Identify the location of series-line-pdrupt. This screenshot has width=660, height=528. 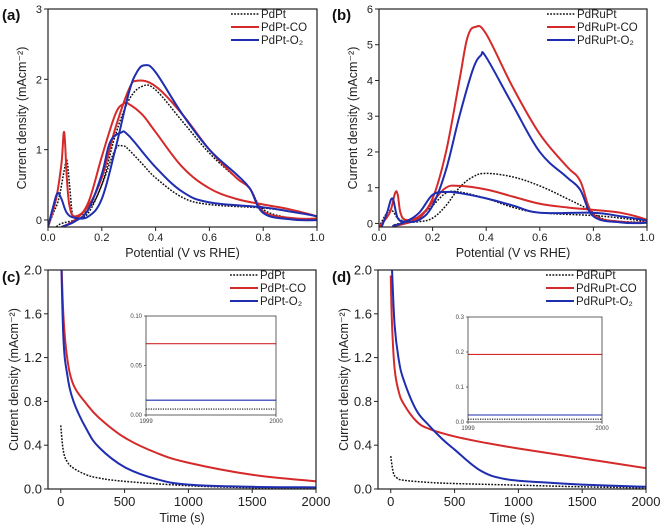
(518, 472).